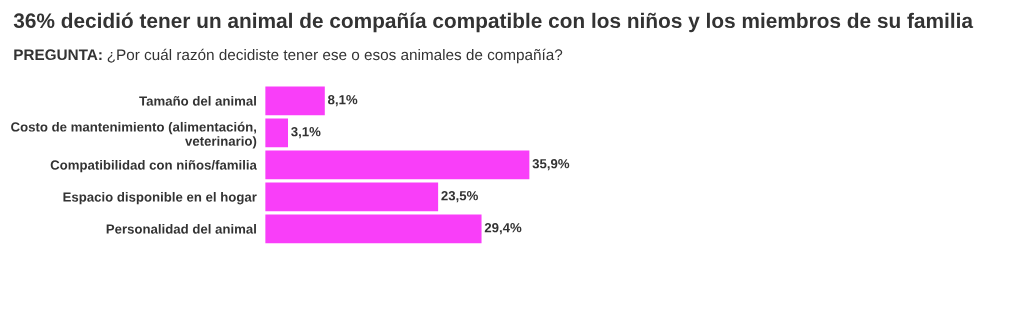  What do you see at coordinates (503, 229) in the screenshot?
I see `data-label: 29,4%` at bounding box center [503, 229].